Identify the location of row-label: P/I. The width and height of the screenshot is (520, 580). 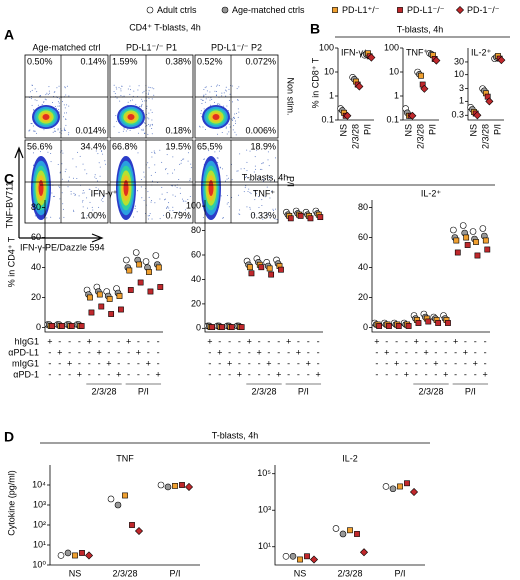
(291, 181).